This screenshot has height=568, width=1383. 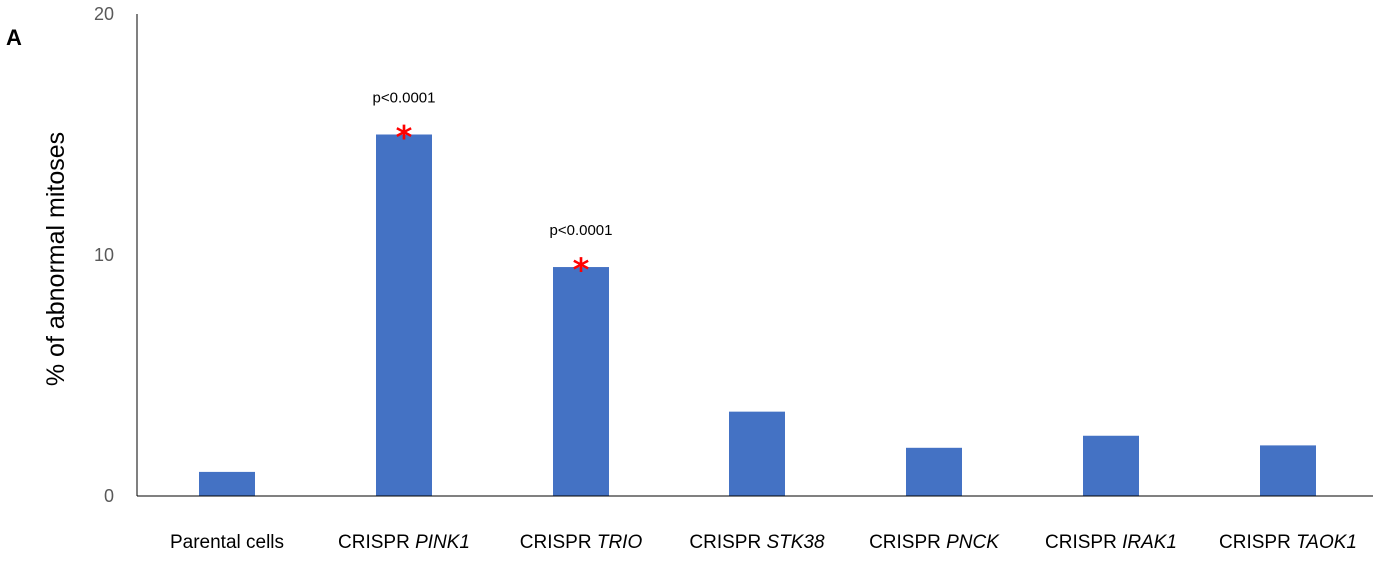 What do you see at coordinates (1324, 542) in the screenshot?
I see `x-tick-gene: TAOK1` at bounding box center [1324, 542].